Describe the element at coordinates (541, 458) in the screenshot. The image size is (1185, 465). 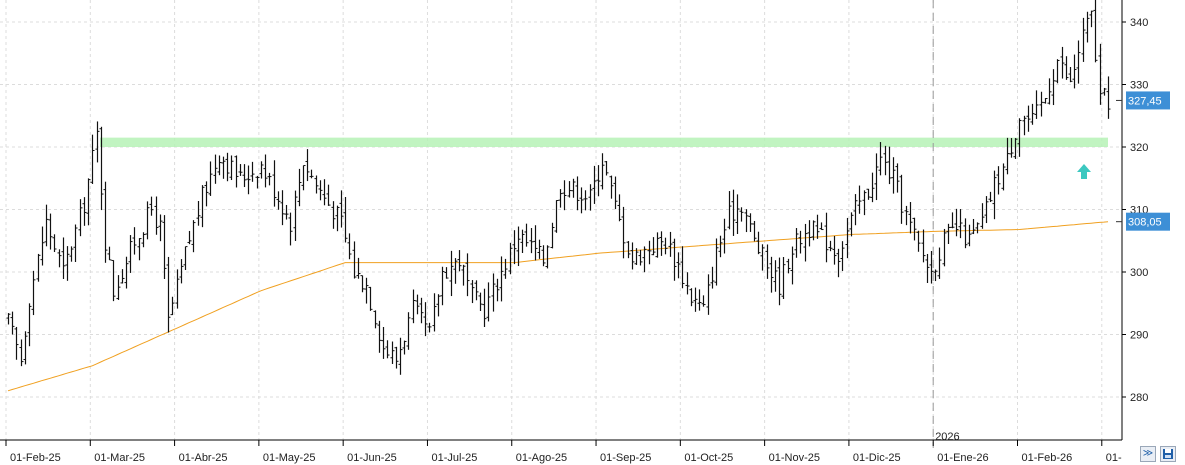
I see `time-tick-label: 01-Ago-25` at that location.